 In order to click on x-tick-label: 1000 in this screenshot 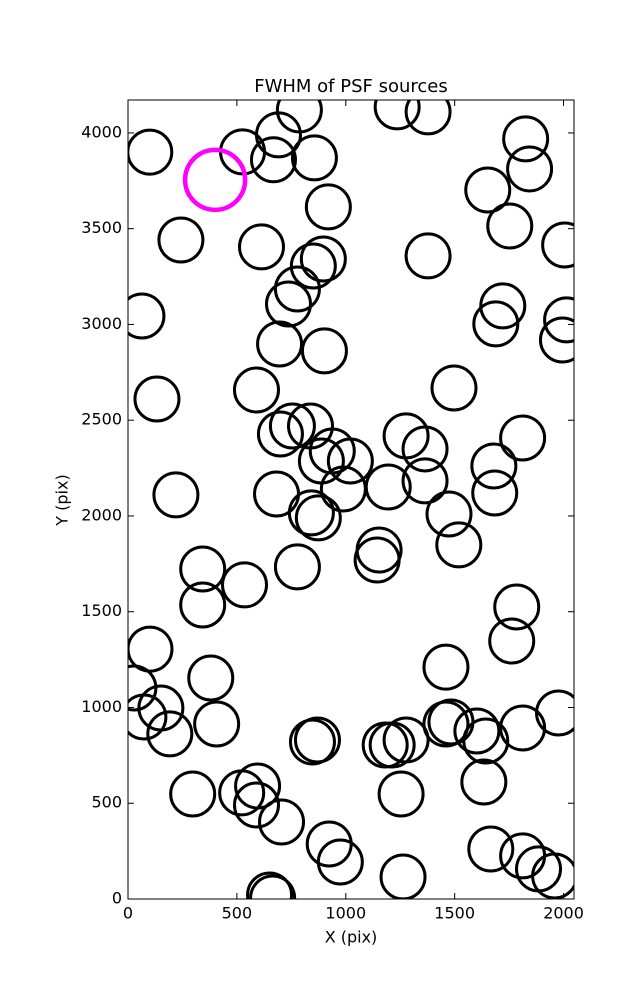, I will do `click(345, 913)`.